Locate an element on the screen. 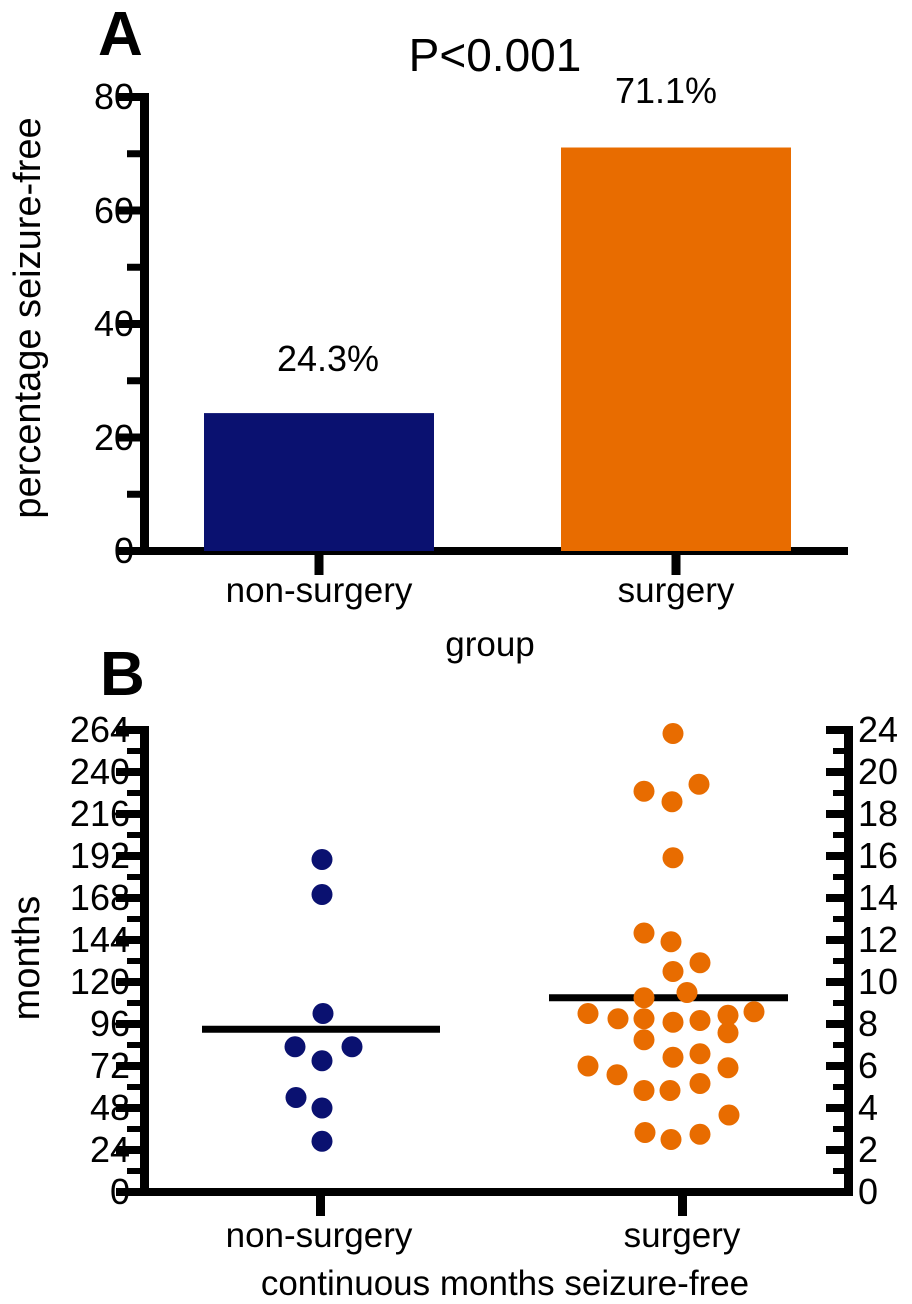  panel-b-category-tick is located at coordinates (682, 1206).